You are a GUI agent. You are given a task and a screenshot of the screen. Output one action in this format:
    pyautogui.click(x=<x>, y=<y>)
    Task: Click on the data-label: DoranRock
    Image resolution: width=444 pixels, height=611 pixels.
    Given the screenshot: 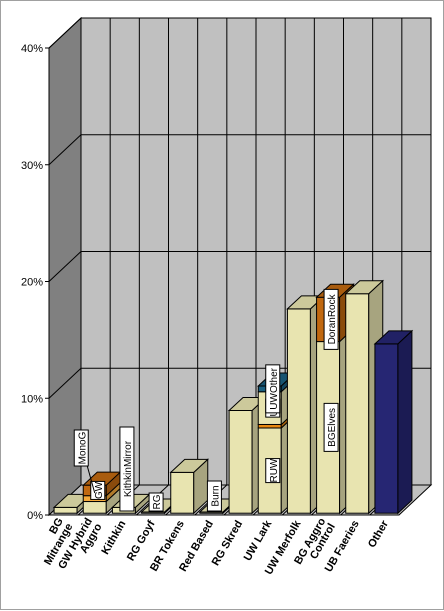 What is the action you would take?
    pyautogui.click(x=331, y=319)
    